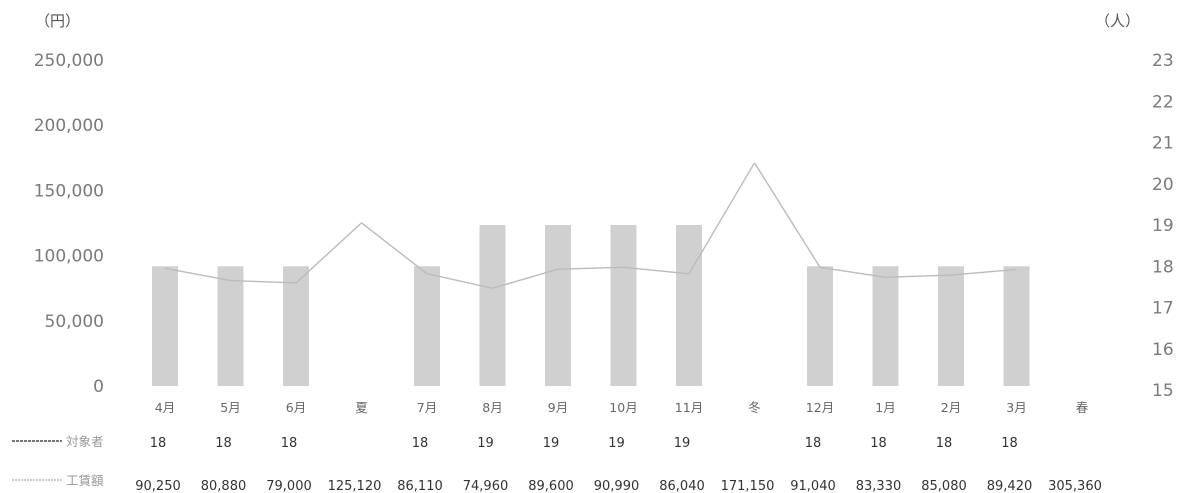  I want to click on category-label: 1月, so click(885, 407).